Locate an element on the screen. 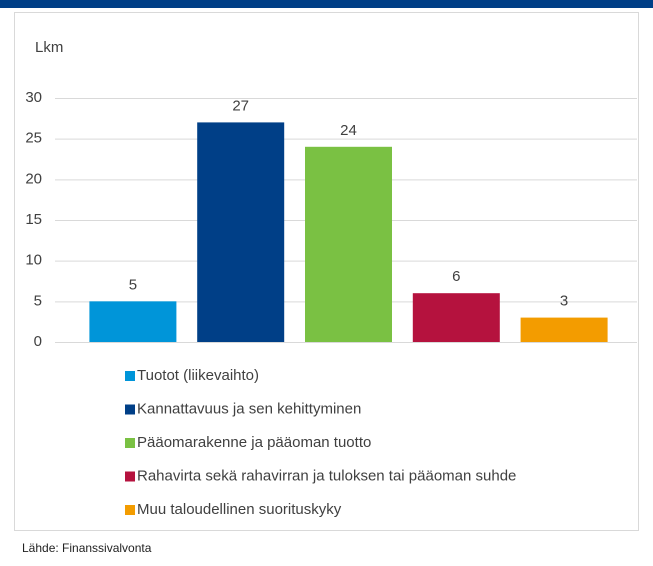 The width and height of the screenshot is (653, 566). data-label: 24 is located at coordinates (348, 130).